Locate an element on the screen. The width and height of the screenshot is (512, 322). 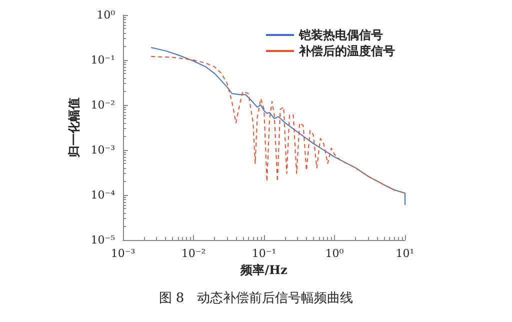
caption: 图 8 动态补偿前后信号幅频曲线 is located at coordinates (256, 298).